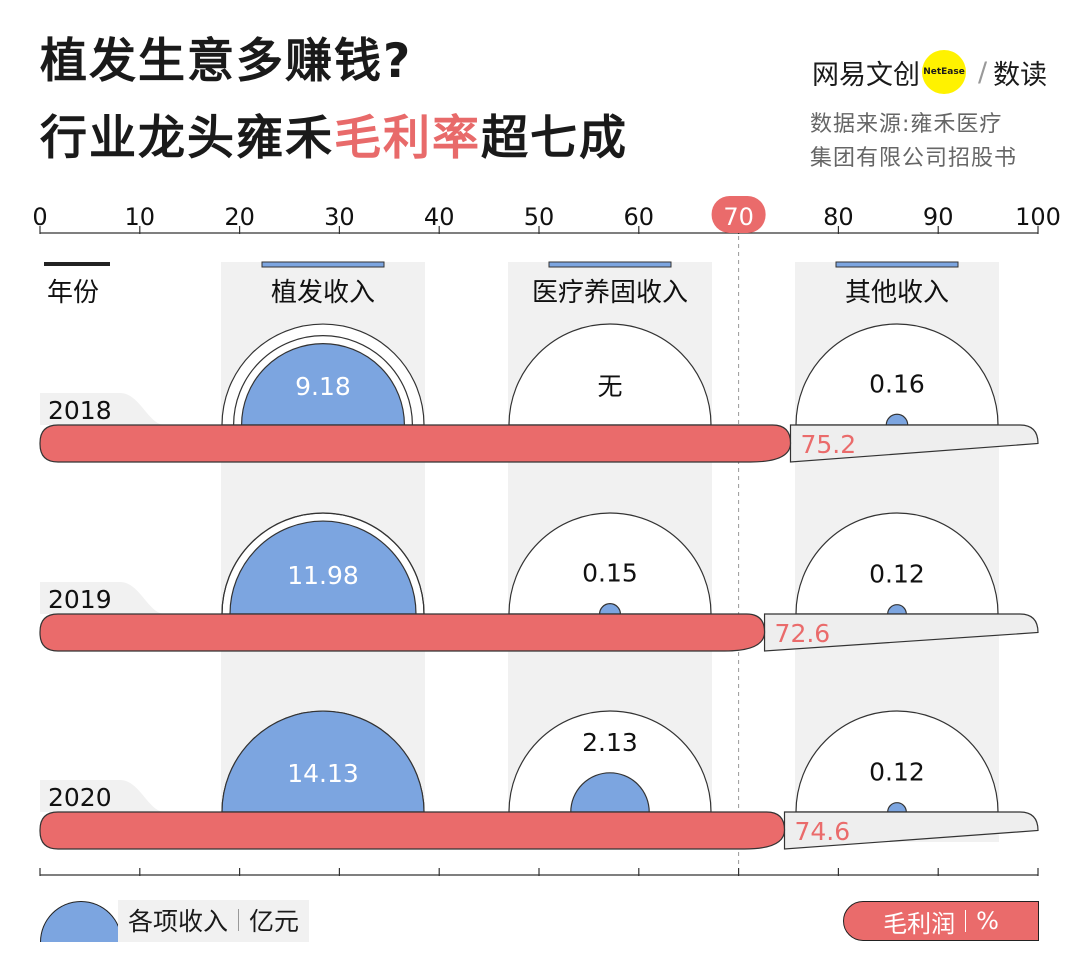  What do you see at coordinates (73, 293) in the screenshot?
I see `year-header: 年份` at bounding box center [73, 293].